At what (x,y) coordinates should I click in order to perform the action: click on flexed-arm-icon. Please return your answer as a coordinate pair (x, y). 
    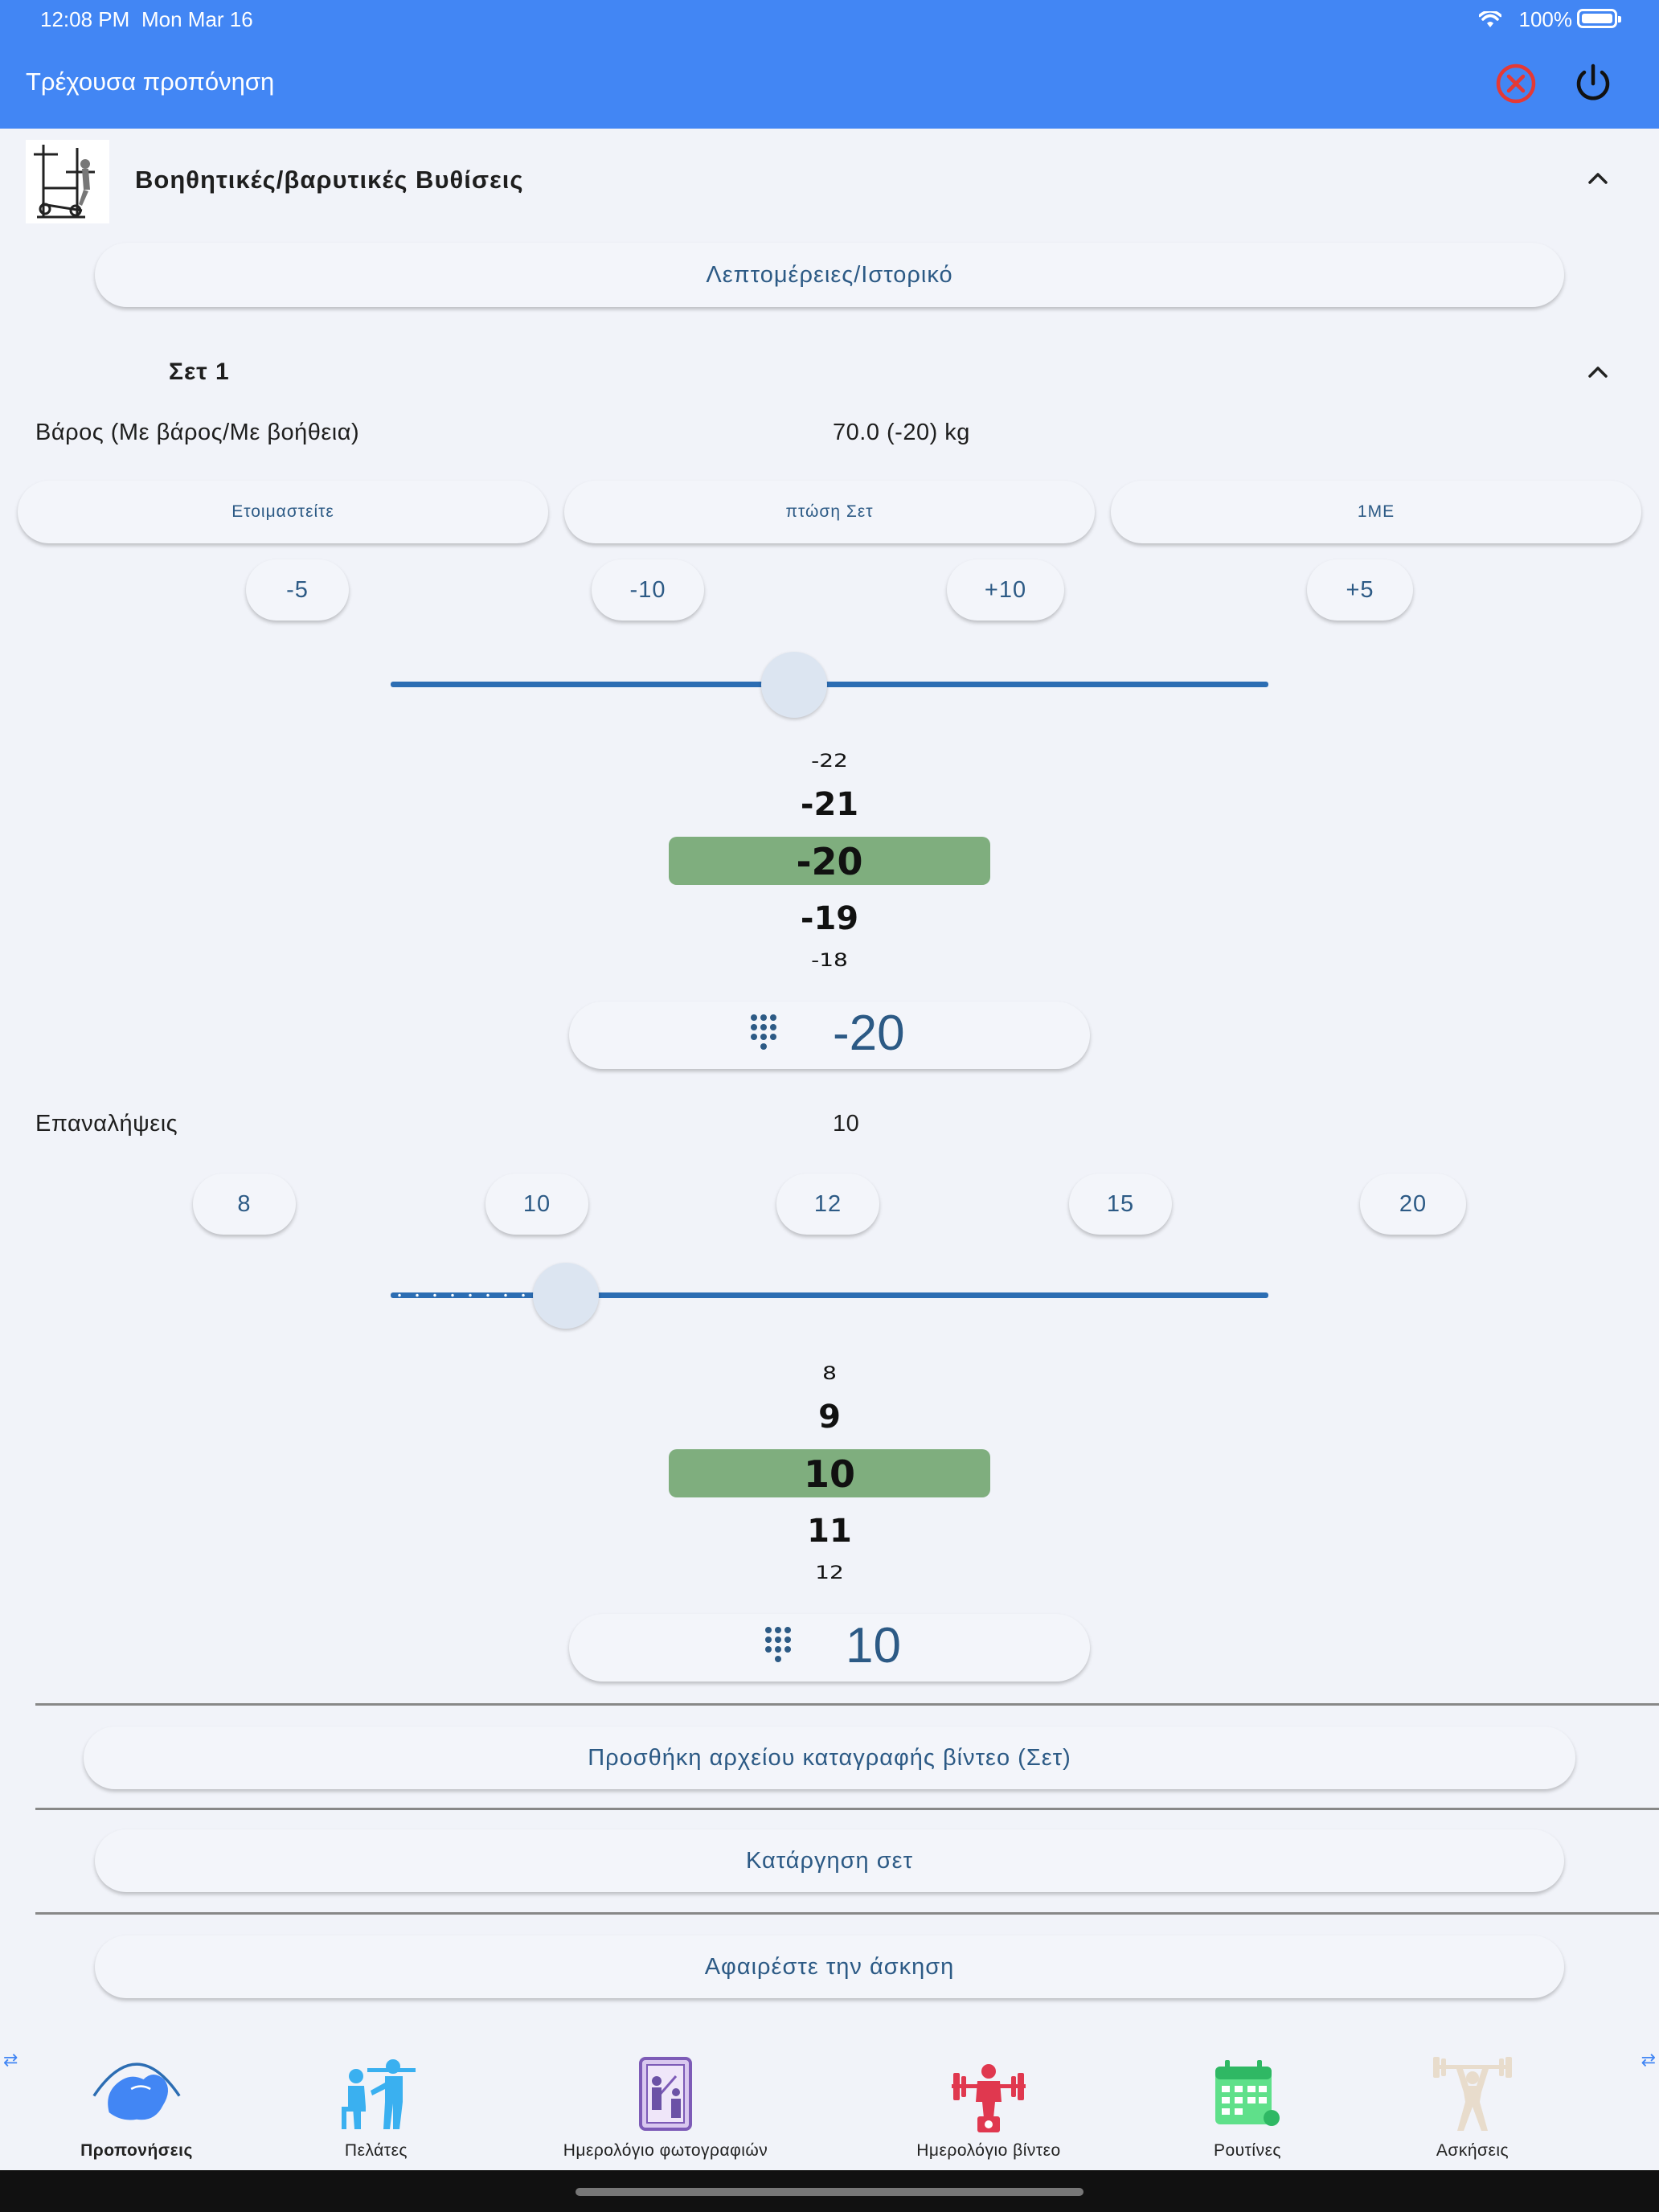
    Looking at the image, I should click on (136, 2094).